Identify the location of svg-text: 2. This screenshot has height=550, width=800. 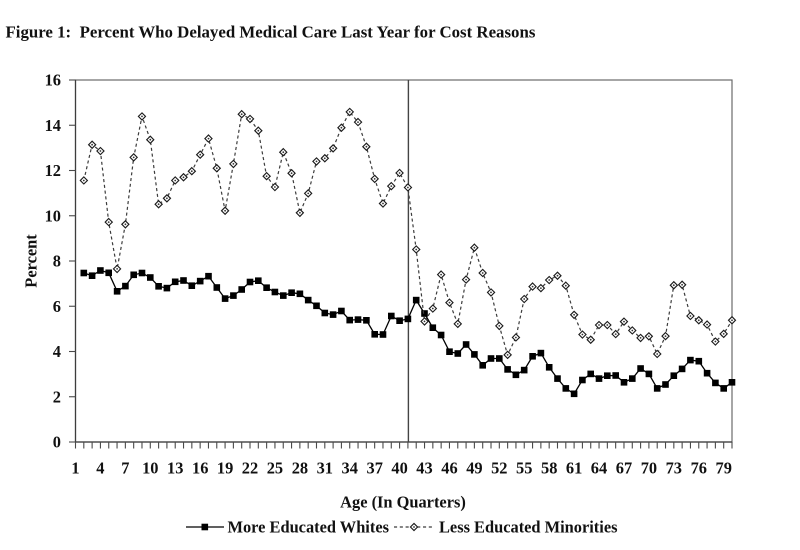
(57, 396).